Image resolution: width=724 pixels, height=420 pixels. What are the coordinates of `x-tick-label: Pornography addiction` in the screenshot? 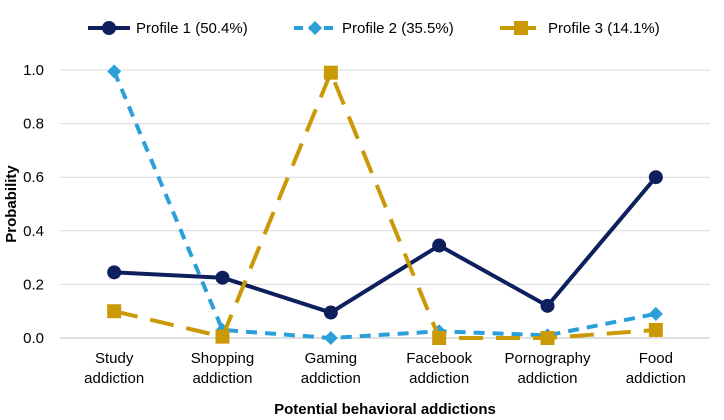 It's located at (548, 368).